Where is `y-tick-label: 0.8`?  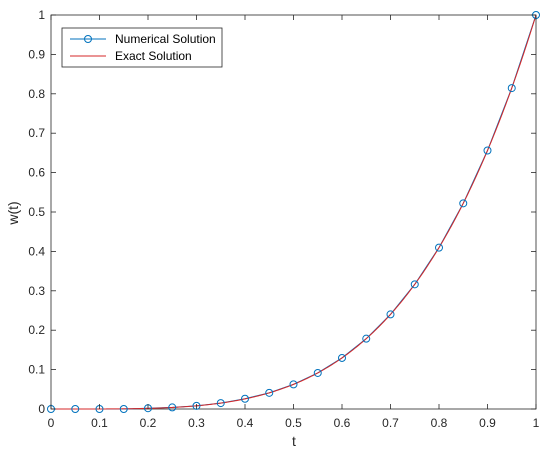
y-tick-label: 0.8 is located at coordinates (36, 94).